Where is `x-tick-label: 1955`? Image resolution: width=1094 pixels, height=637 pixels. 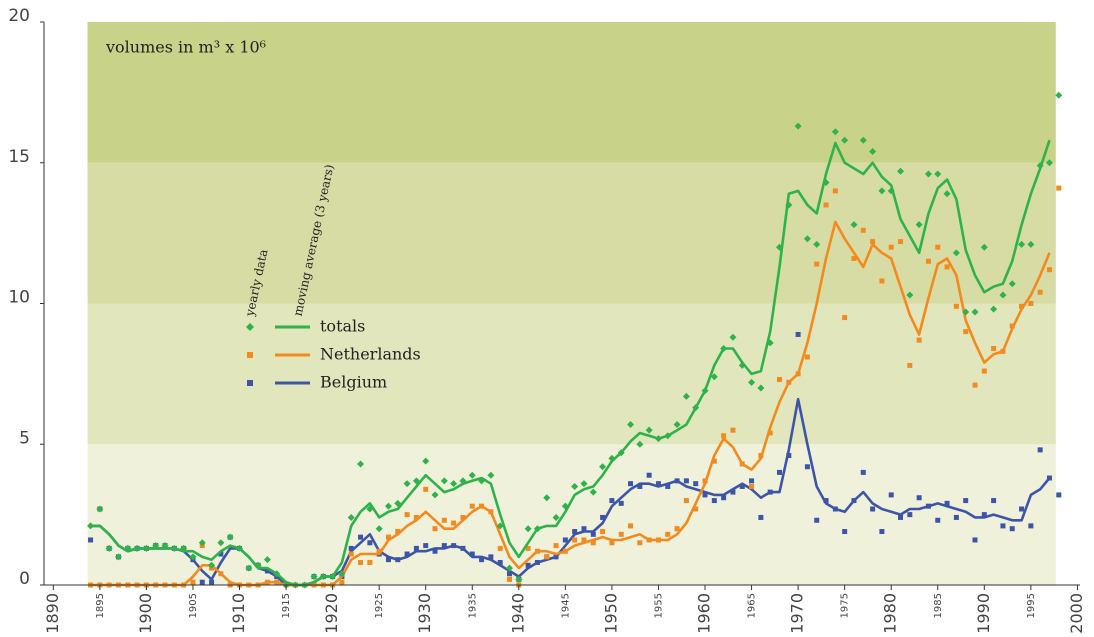 x-tick-label: 1955 is located at coordinates (658, 605).